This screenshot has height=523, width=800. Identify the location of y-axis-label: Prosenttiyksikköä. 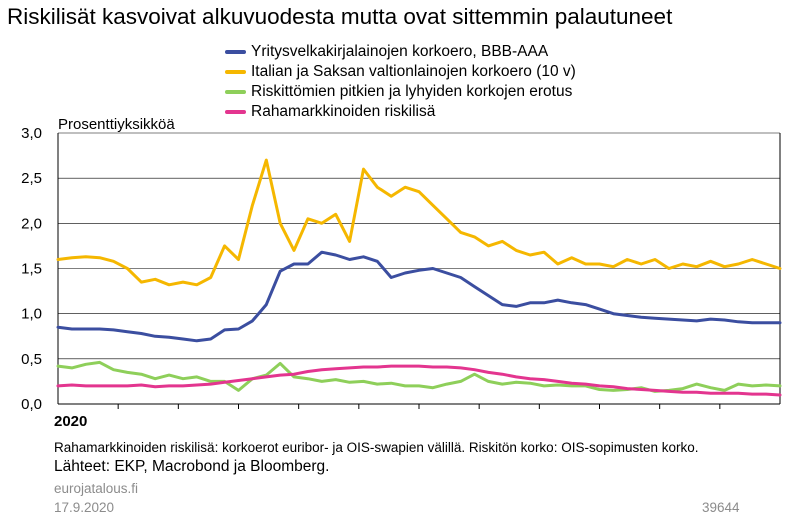
(116, 124).